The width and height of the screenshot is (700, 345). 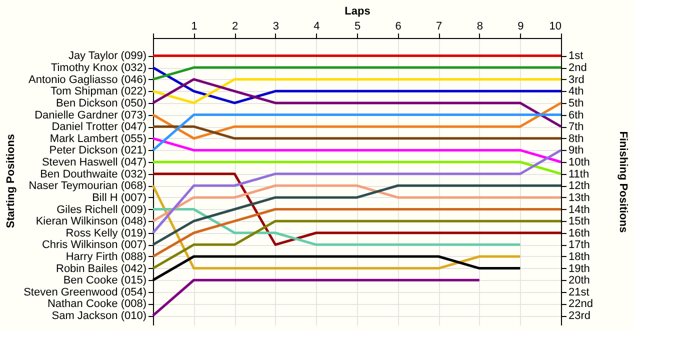 I want to click on x-tick-label: 7, so click(x=439, y=26).